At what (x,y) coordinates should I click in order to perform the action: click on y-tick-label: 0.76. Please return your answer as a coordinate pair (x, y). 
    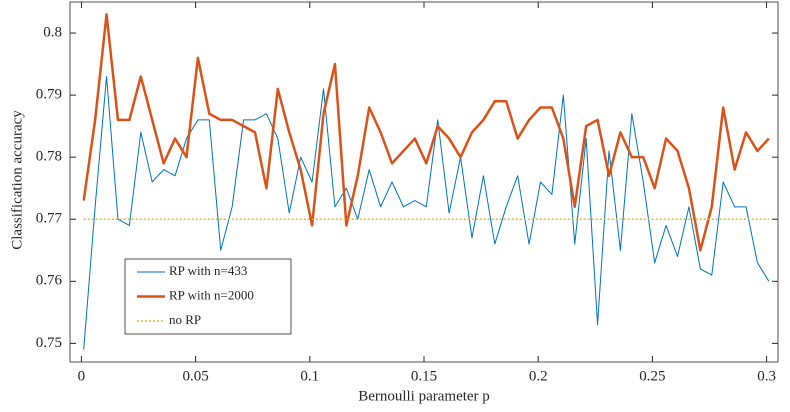
    Looking at the image, I should click on (49, 281).